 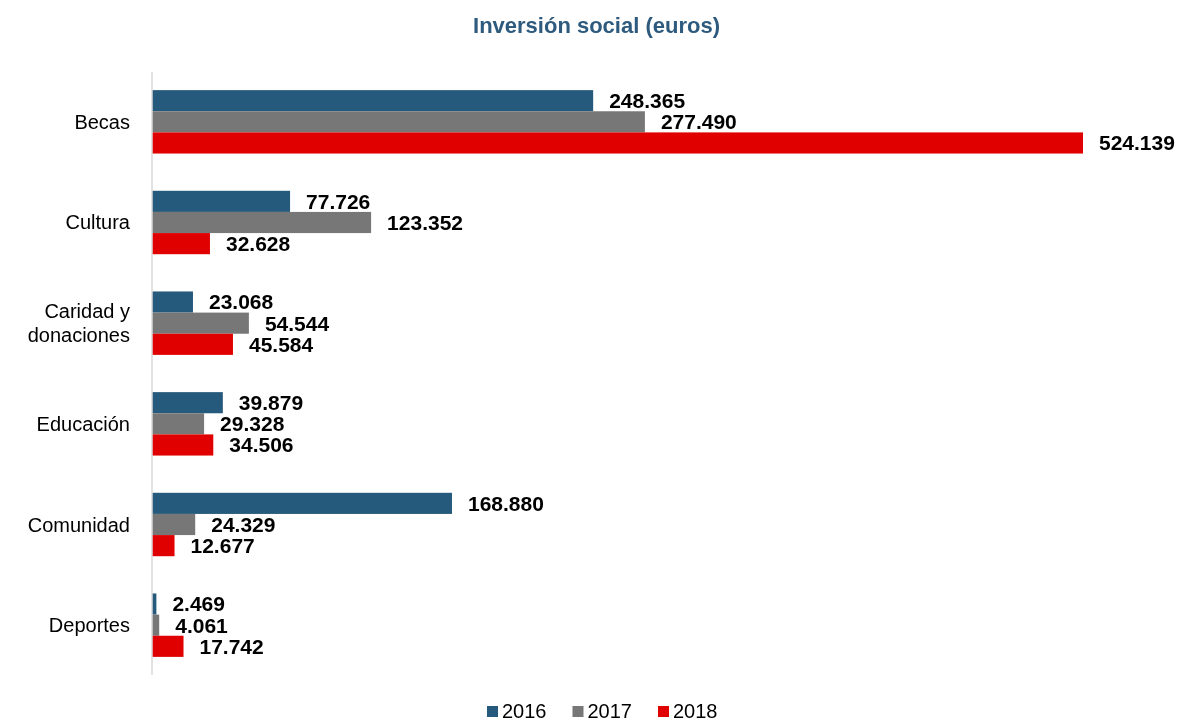 What do you see at coordinates (524, 711) in the screenshot?
I see `legend-label: 2016` at bounding box center [524, 711].